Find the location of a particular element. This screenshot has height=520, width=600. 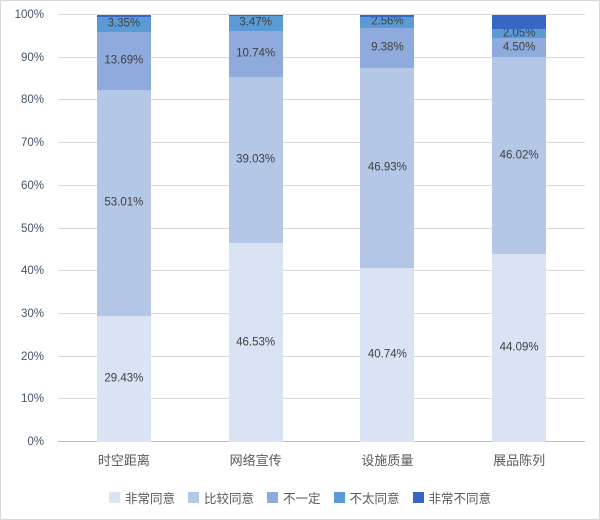

y-axis-tick-label: 20% is located at coordinates (32, 356).